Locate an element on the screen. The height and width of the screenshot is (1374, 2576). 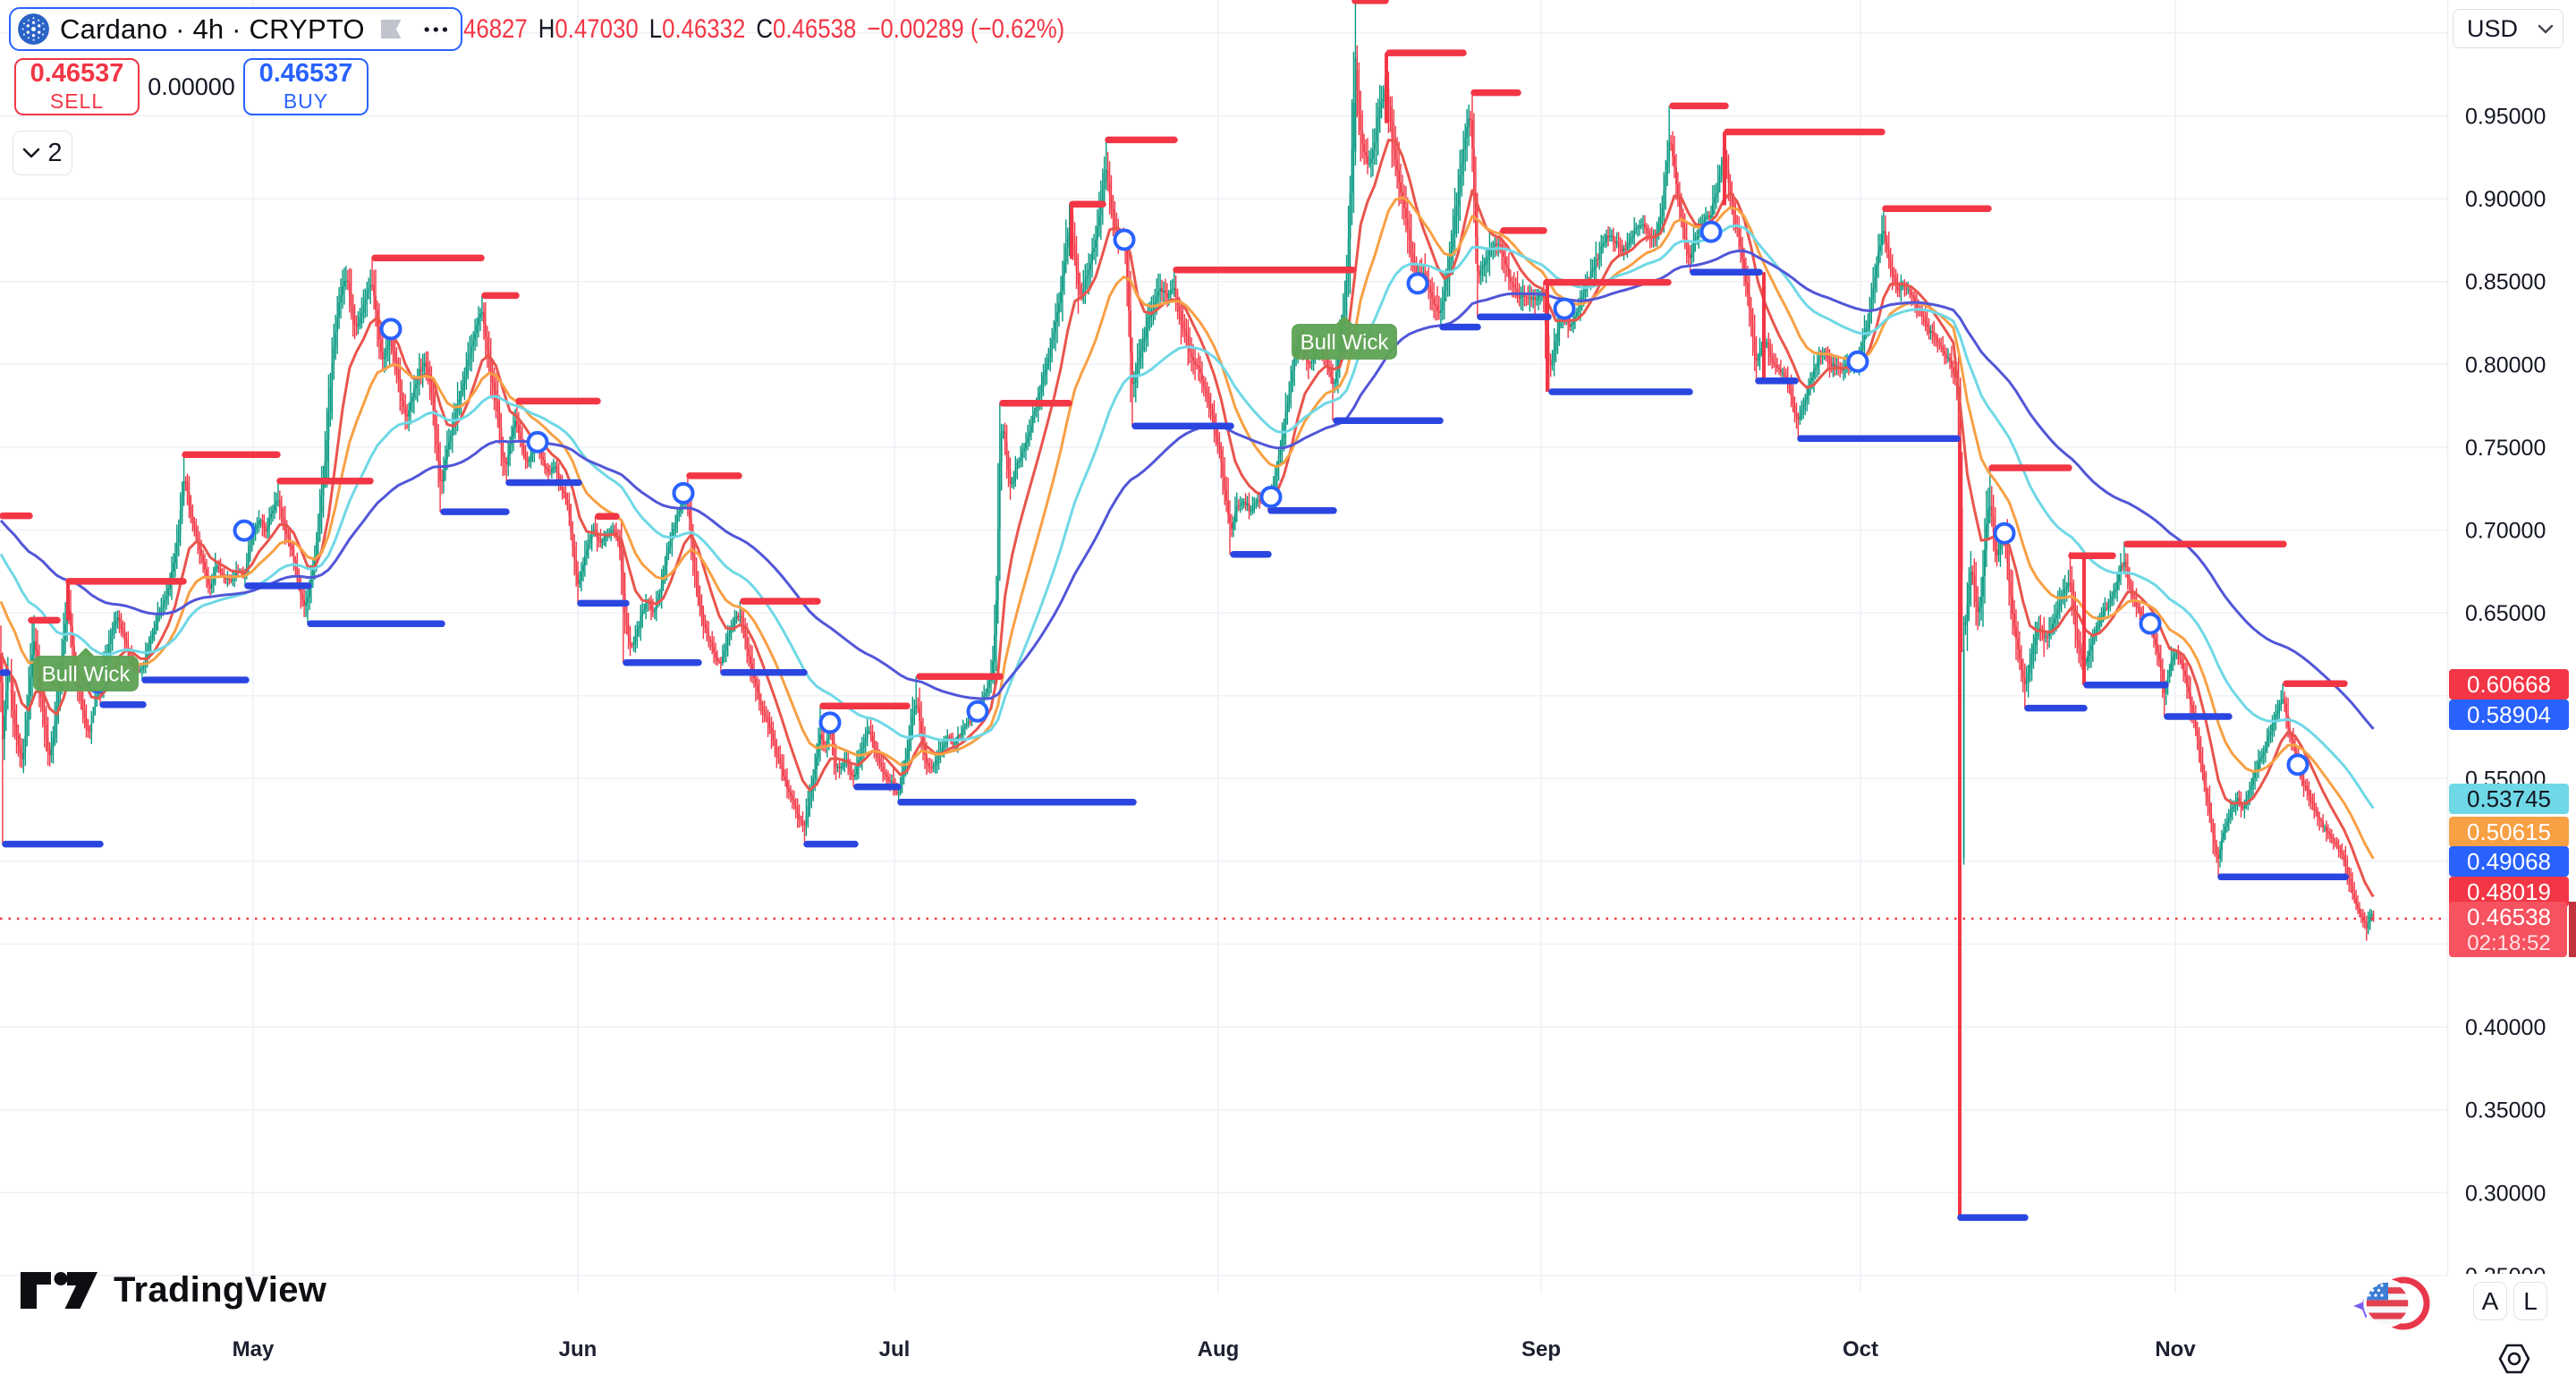
price-tick: 0.90000 is located at coordinates (2505, 199).